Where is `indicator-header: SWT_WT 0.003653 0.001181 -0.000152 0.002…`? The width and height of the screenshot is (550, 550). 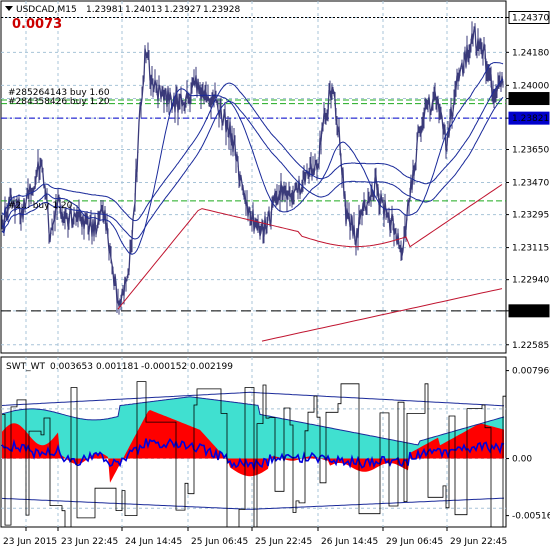 indicator-header: SWT_WT 0.003653 0.001181 -0.000152 0.002… is located at coordinates (119, 367).